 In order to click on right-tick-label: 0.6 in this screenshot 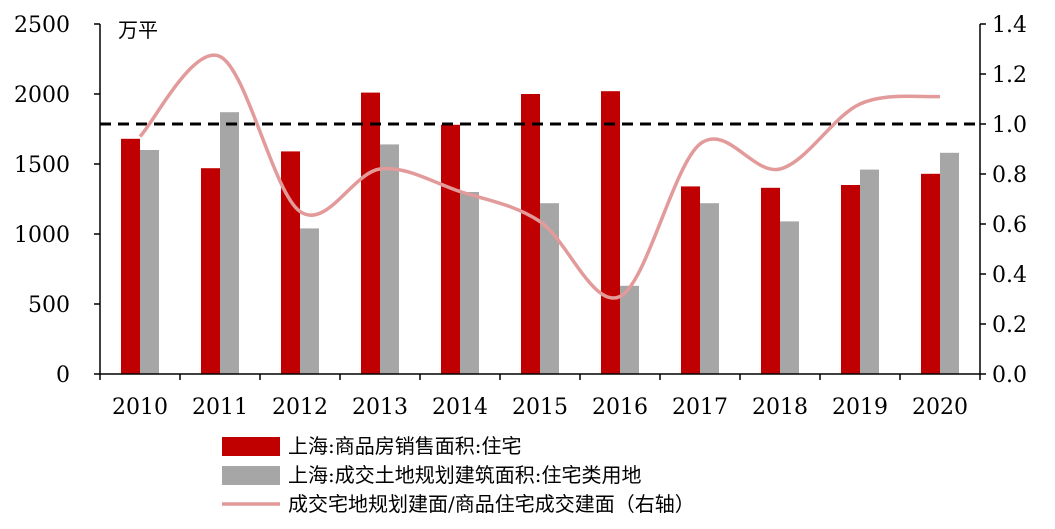, I will do `click(1009, 225)`.